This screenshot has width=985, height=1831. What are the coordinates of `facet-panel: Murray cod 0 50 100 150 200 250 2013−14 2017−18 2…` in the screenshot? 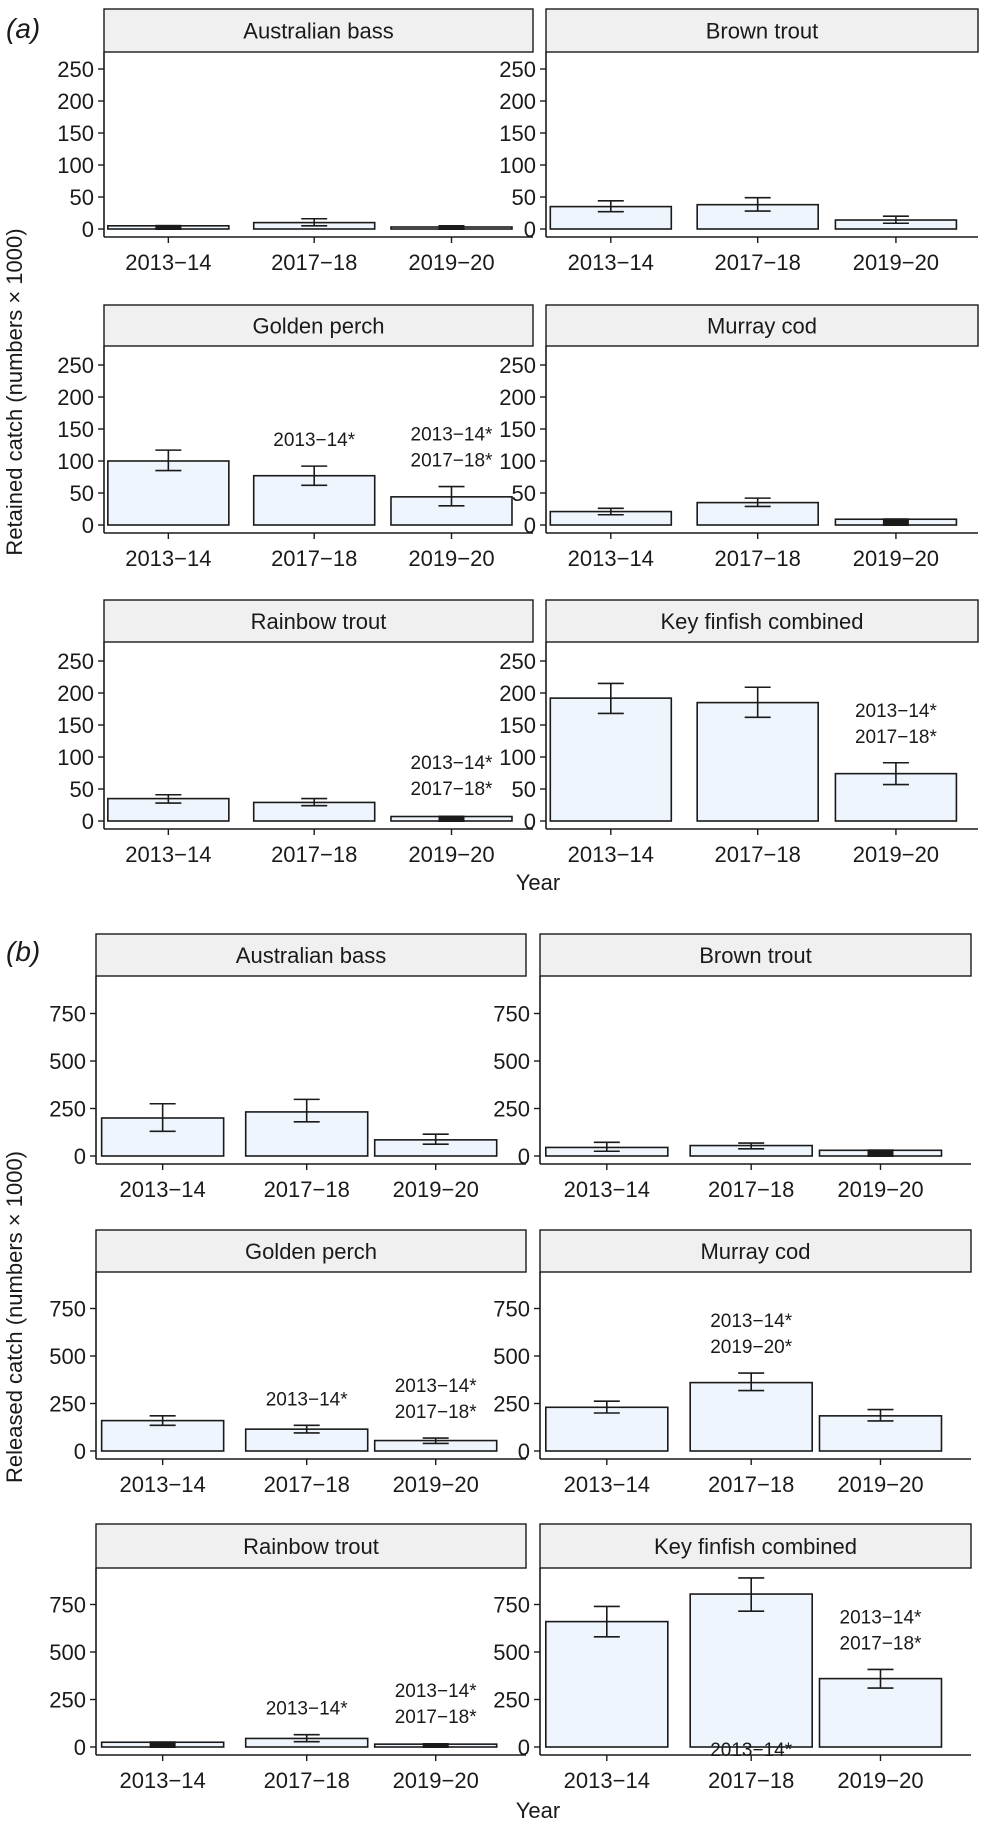 It's located at (739, 437).